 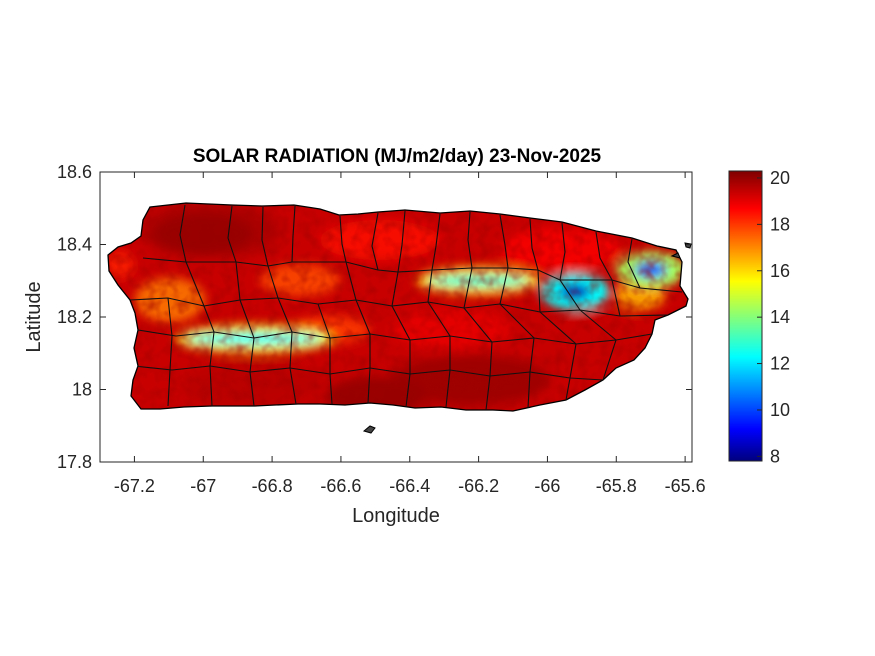 I want to click on colorbar-tick-label: 18, so click(x=780, y=224).